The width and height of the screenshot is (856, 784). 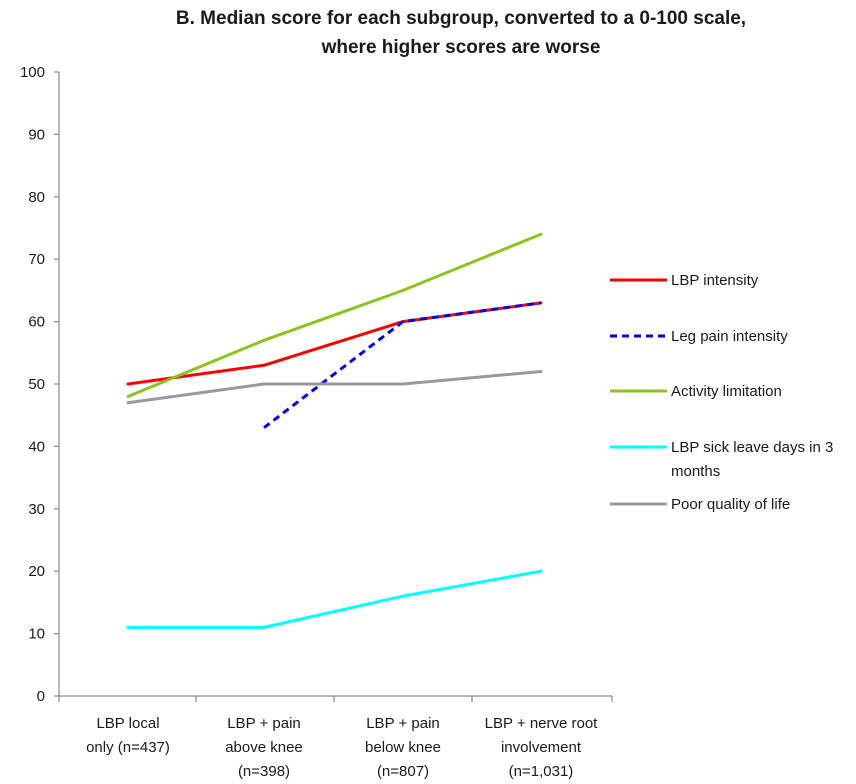 I want to click on x-category-label-line: only (n=437), so click(x=128, y=747).